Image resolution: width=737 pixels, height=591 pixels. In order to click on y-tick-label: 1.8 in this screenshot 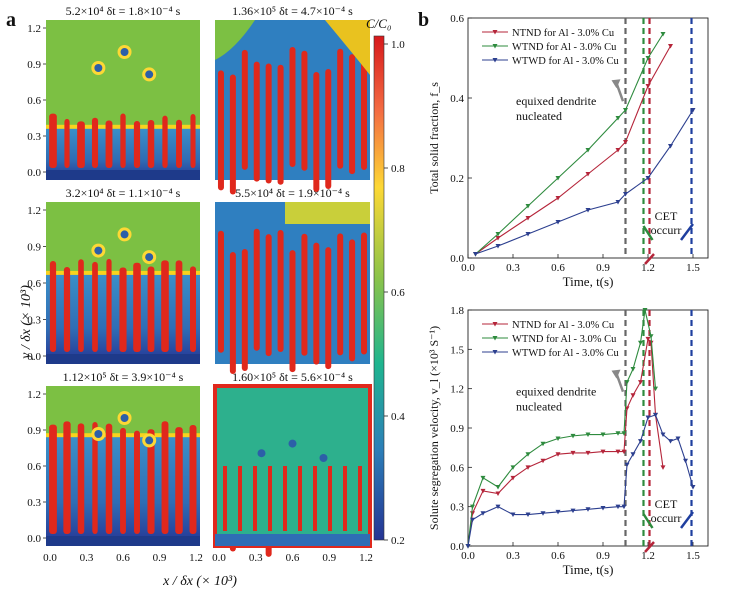, I will do `click(457, 311)`.